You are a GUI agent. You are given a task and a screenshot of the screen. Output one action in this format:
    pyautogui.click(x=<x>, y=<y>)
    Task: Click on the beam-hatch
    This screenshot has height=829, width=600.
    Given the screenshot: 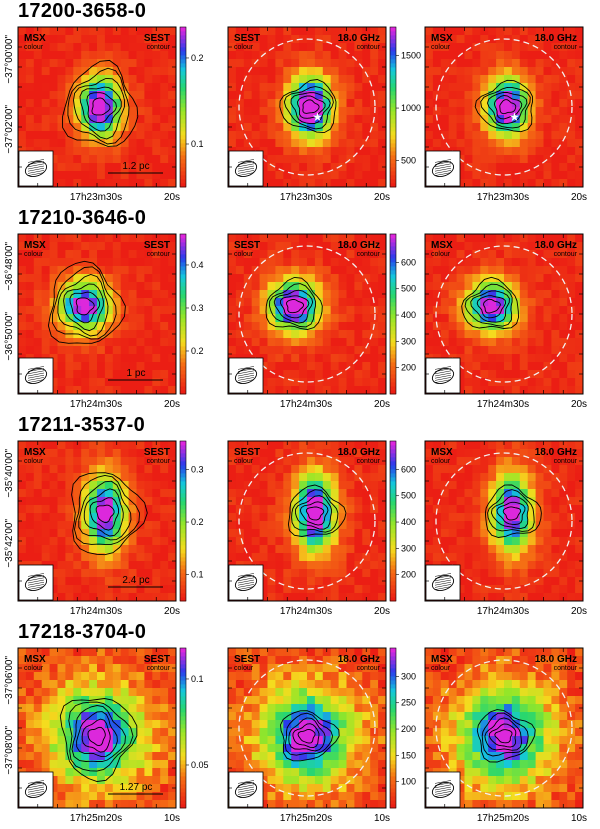 What is the action you would take?
    pyautogui.click(x=36, y=577)
    